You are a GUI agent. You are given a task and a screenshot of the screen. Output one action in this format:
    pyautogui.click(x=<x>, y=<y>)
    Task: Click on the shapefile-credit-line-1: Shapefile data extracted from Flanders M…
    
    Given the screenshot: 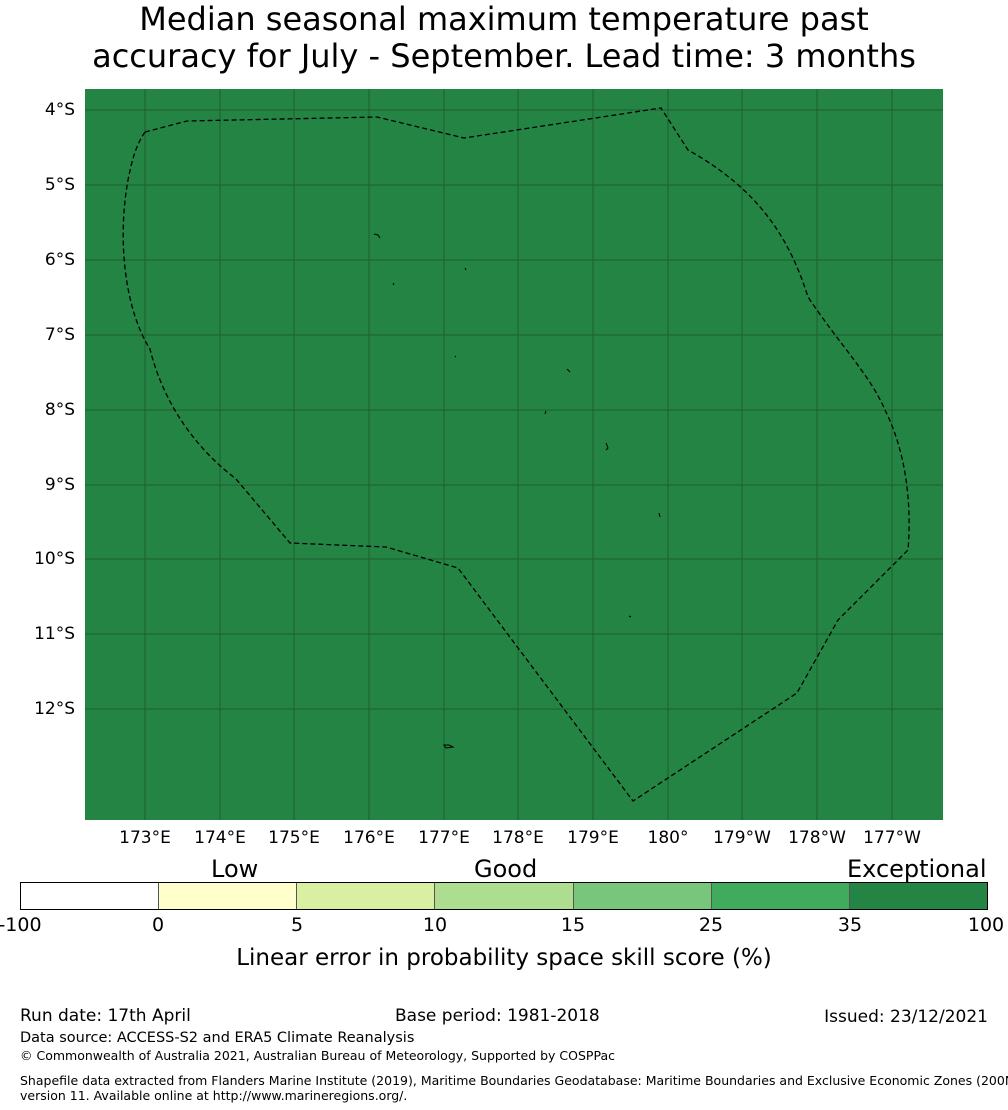 What is the action you would take?
    pyautogui.click(x=514, y=1080)
    